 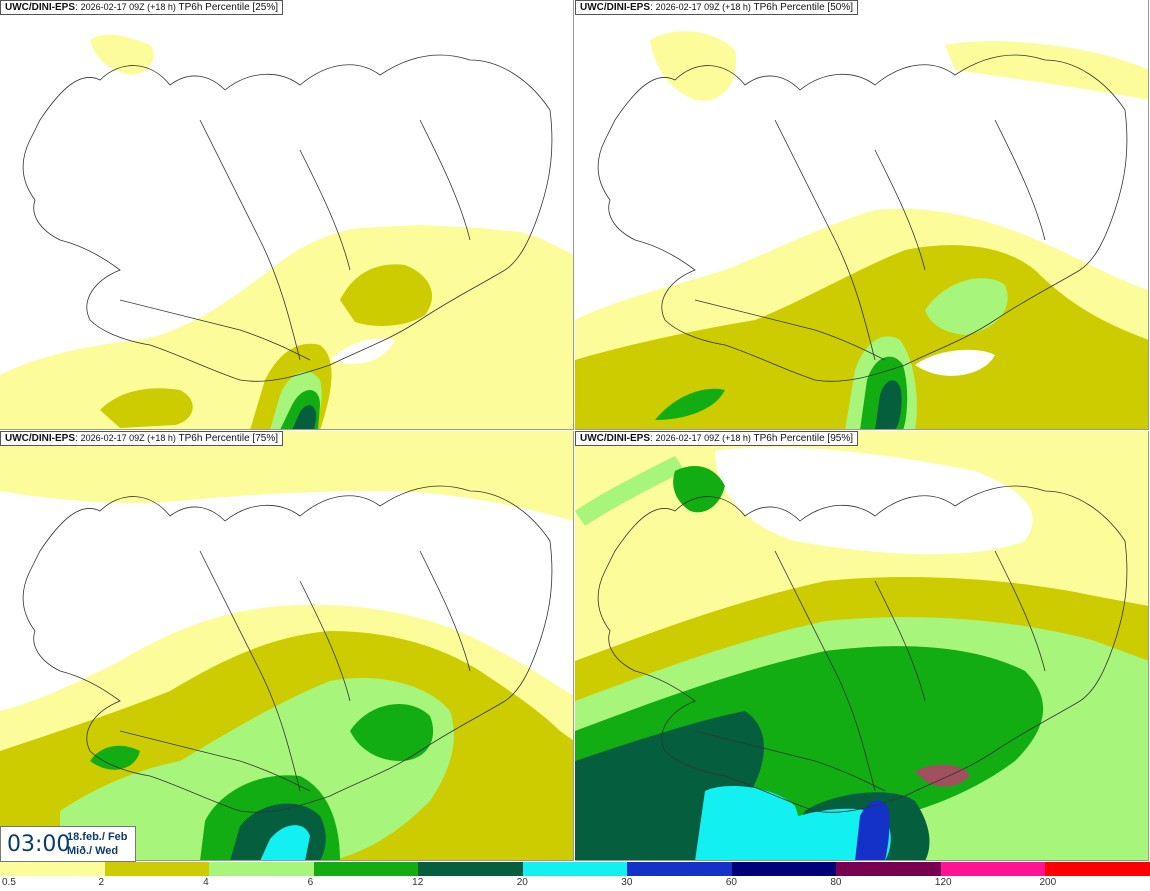 I want to click on header-product: TP6h Percentile [75%], so click(x=228, y=438).